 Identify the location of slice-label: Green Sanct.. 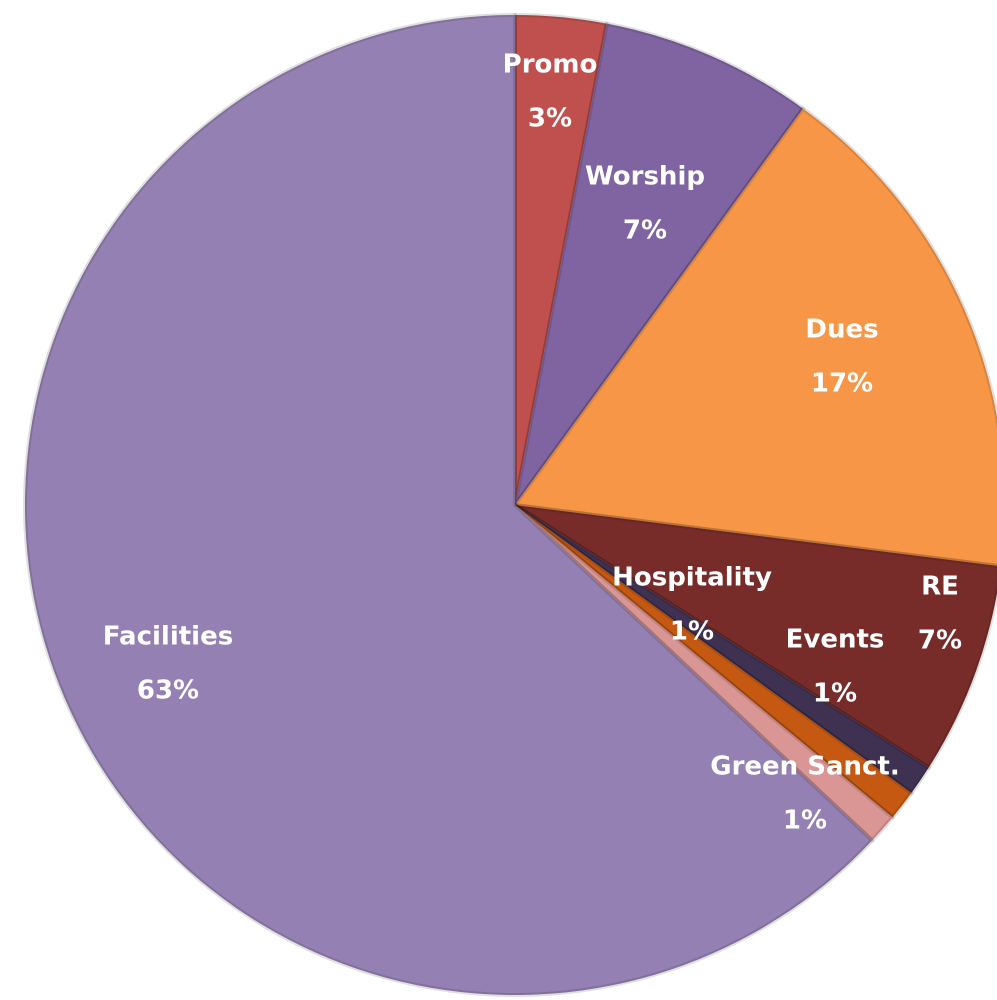
(805, 767).